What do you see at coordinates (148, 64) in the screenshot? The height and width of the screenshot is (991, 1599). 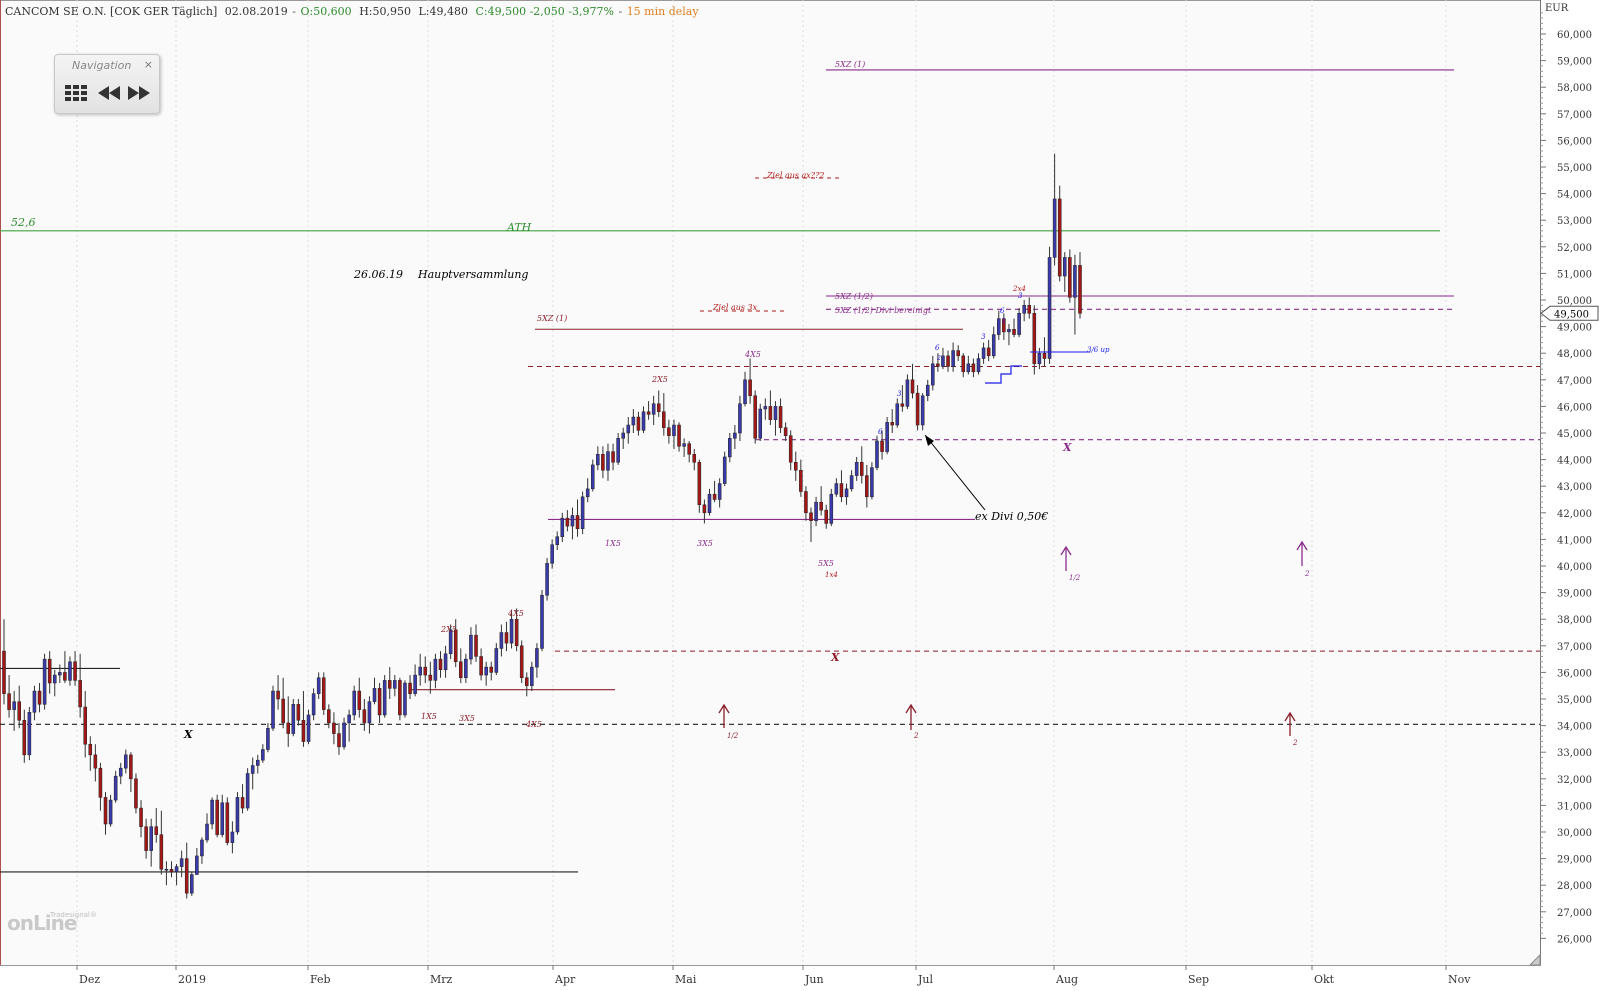 I see `navigation-close-button: ×` at bounding box center [148, 64].